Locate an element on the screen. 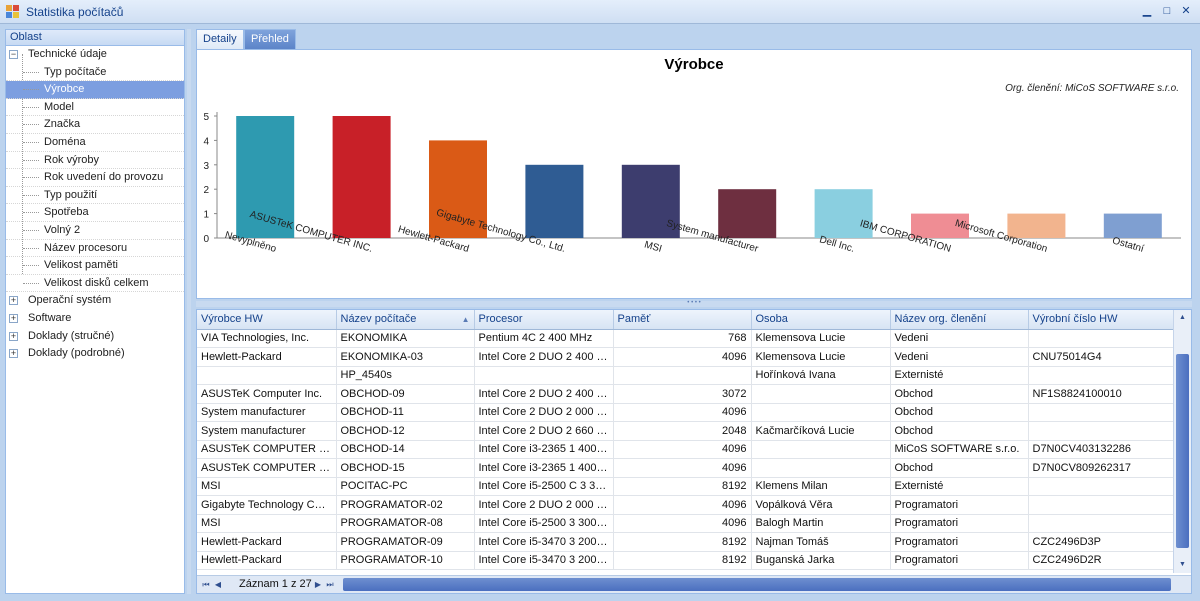 This screenshot has width=1200, height=601. table-cell: Intel Core 2 DUO 2 660 MHz is located at coordinates (544, 431).